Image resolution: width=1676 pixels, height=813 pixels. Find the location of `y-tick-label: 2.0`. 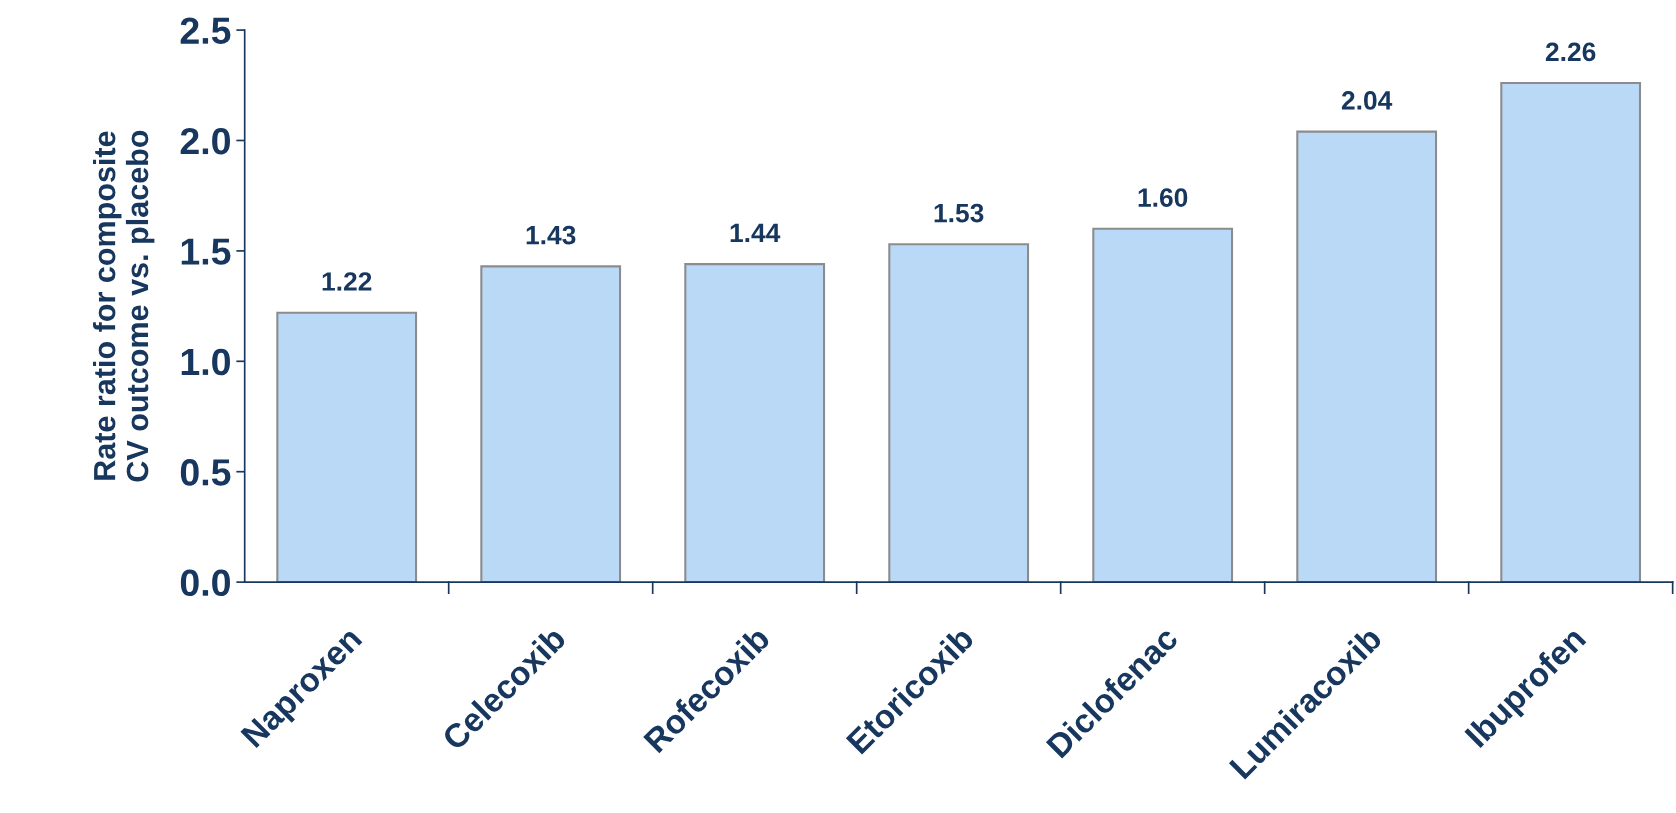

y-tick-label: 2.0 is located at coordinates (205, 141).